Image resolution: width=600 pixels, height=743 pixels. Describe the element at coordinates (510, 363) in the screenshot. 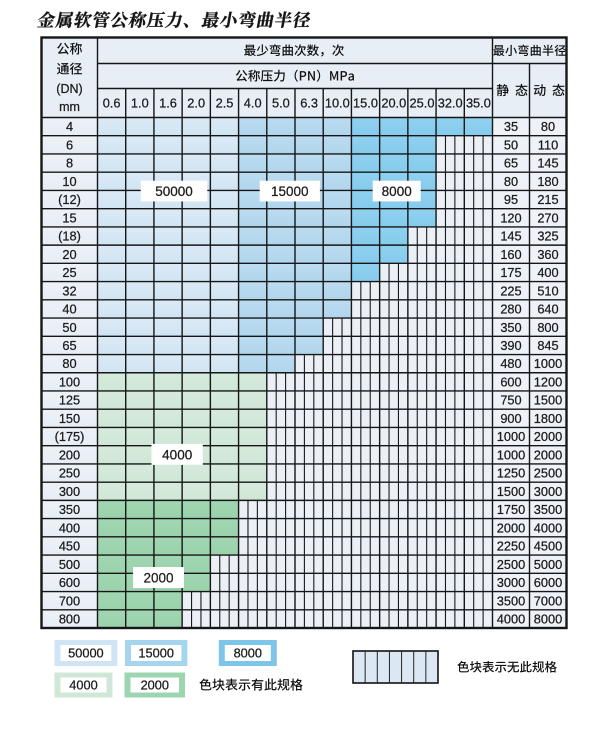

I see `svg-text: 480` at that location.